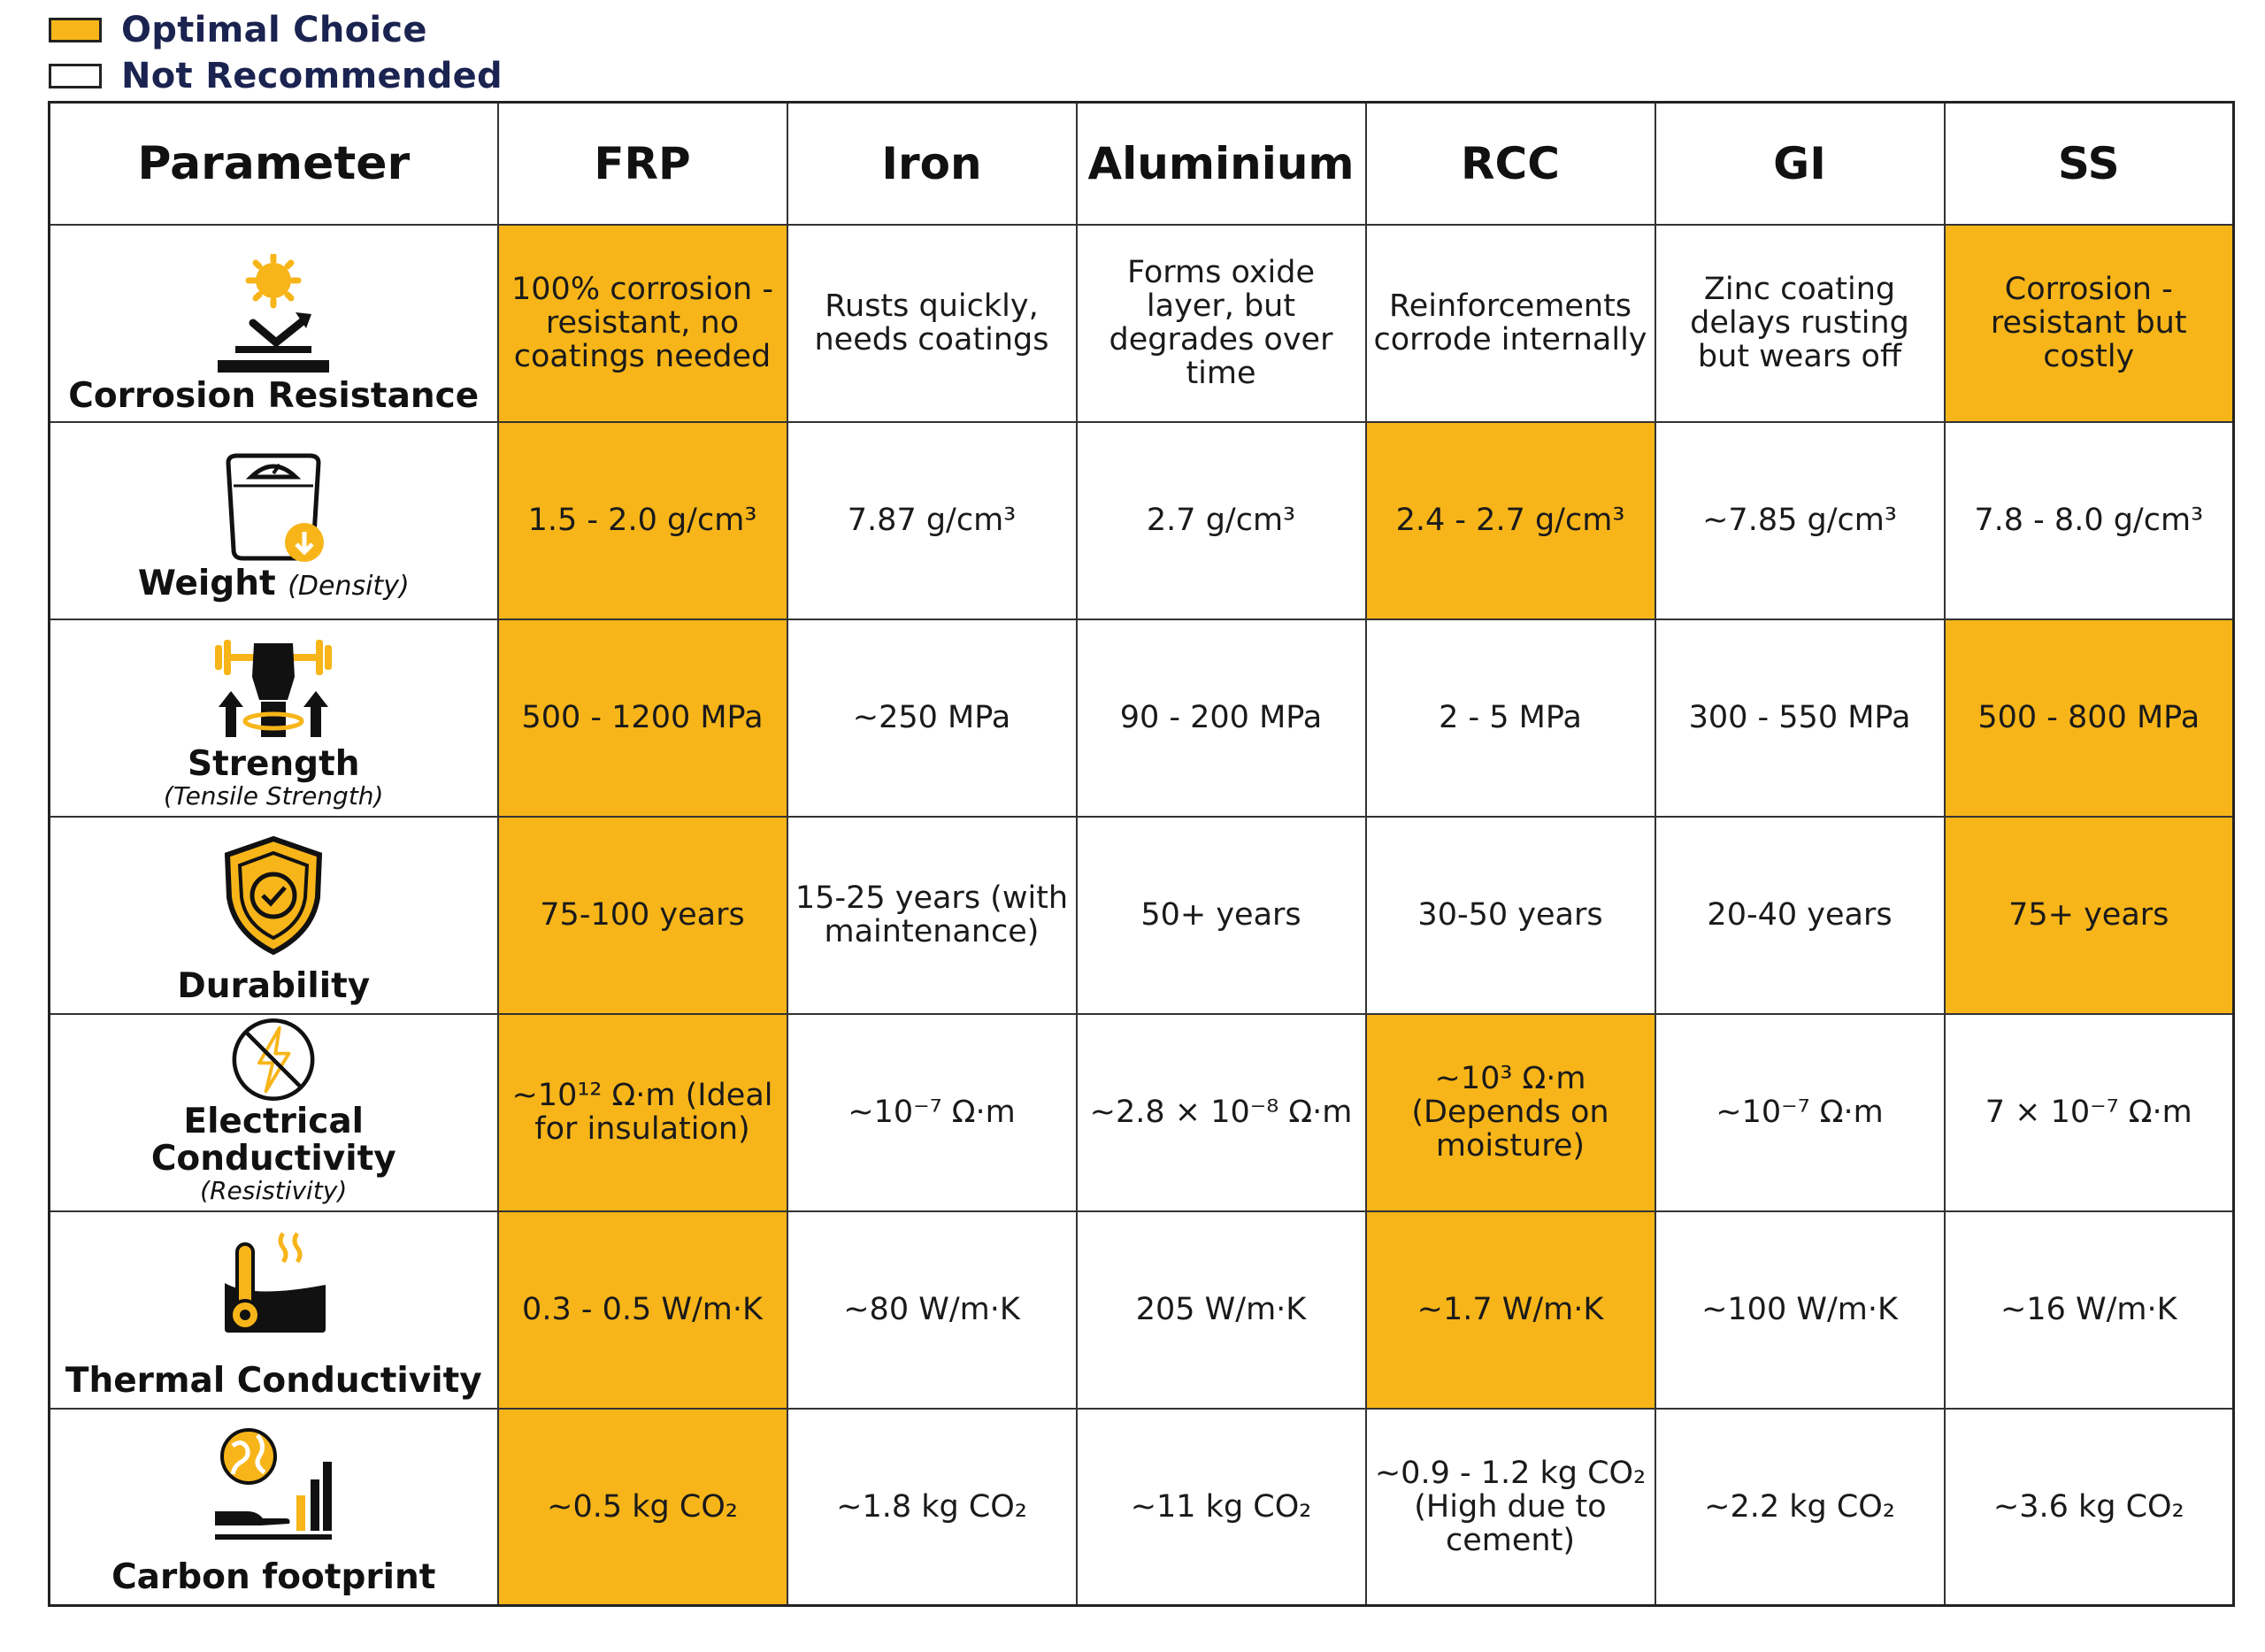  I want to click on parameter-cell: Thermal Conductivity, so click(273, 1310).